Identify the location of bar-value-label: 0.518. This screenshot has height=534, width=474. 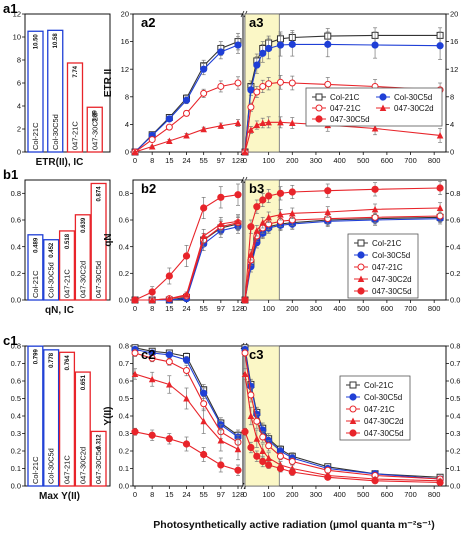
(68, 241).